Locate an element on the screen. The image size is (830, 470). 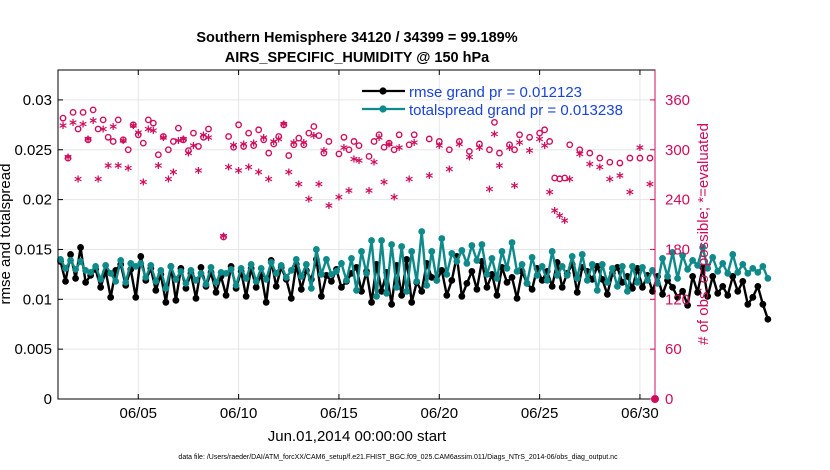
rmse-series-line is located at coordinates (414, 283).